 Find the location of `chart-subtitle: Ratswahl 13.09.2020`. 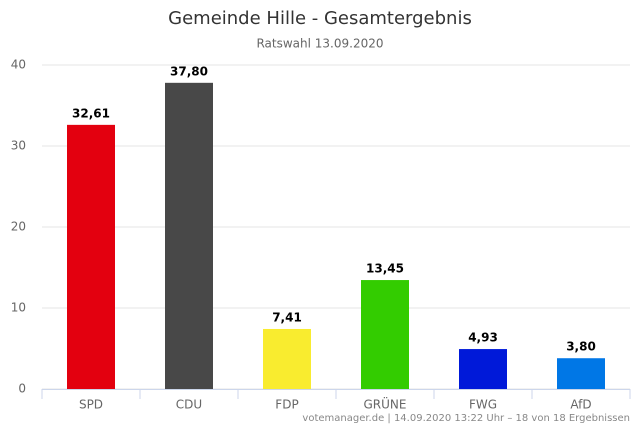

chart-subtitle: Ratswahl 13.09.2020 is located at coordinates (319, 44).